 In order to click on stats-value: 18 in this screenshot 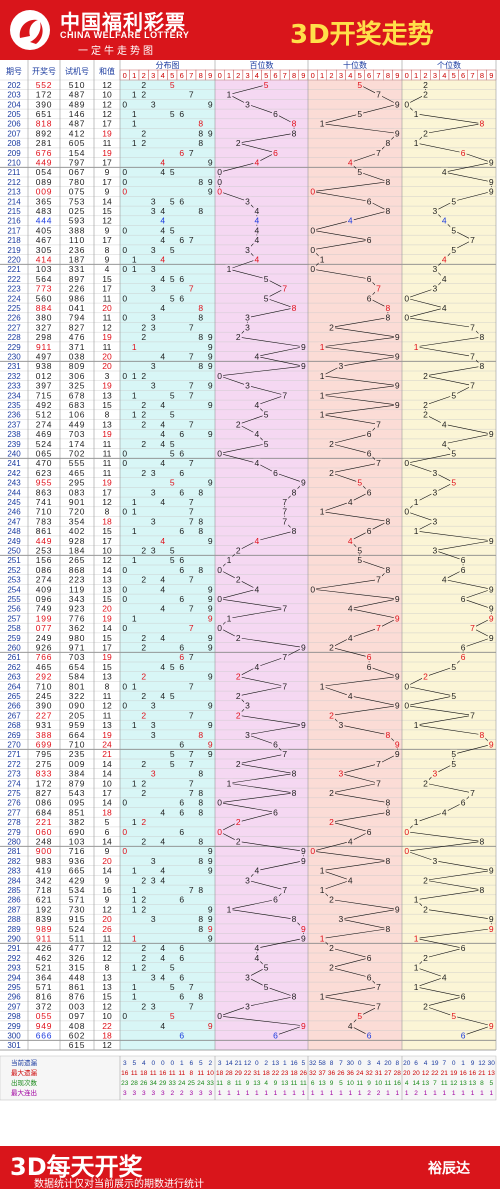, I will do `click(294, 1073)`.